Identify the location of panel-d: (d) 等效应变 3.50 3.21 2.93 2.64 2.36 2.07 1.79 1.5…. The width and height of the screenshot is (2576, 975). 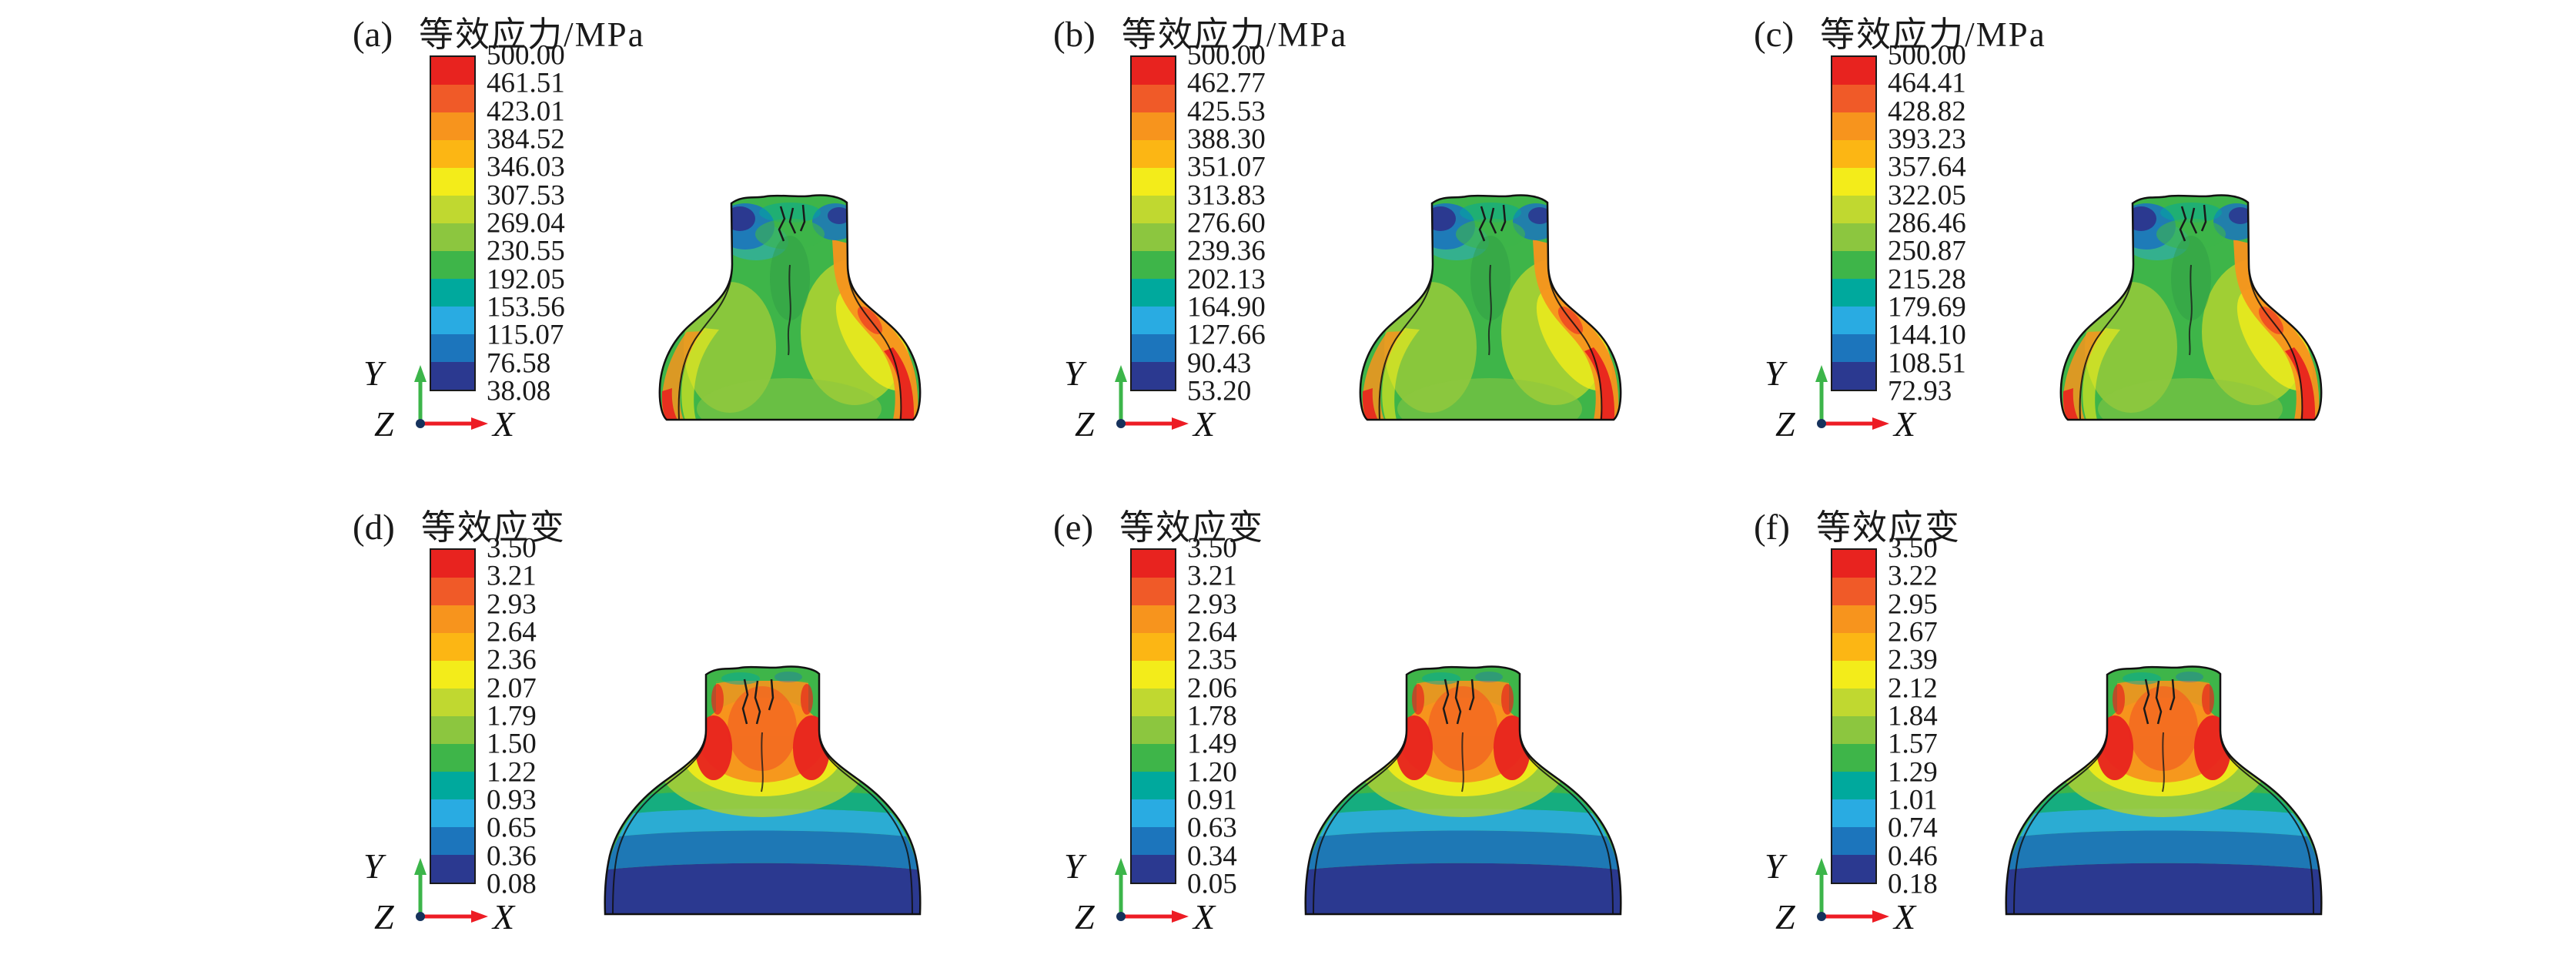
(657, 737).